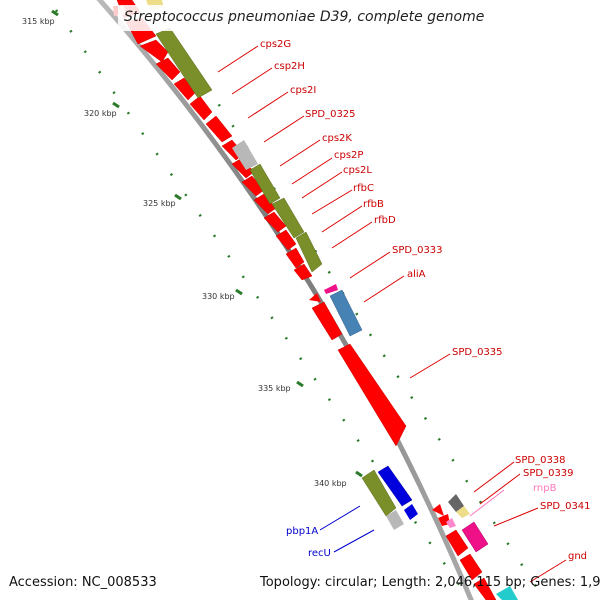 This screenshot has height=600, width=600. I want to click on gene-label: csp2H, so click(289, 66).